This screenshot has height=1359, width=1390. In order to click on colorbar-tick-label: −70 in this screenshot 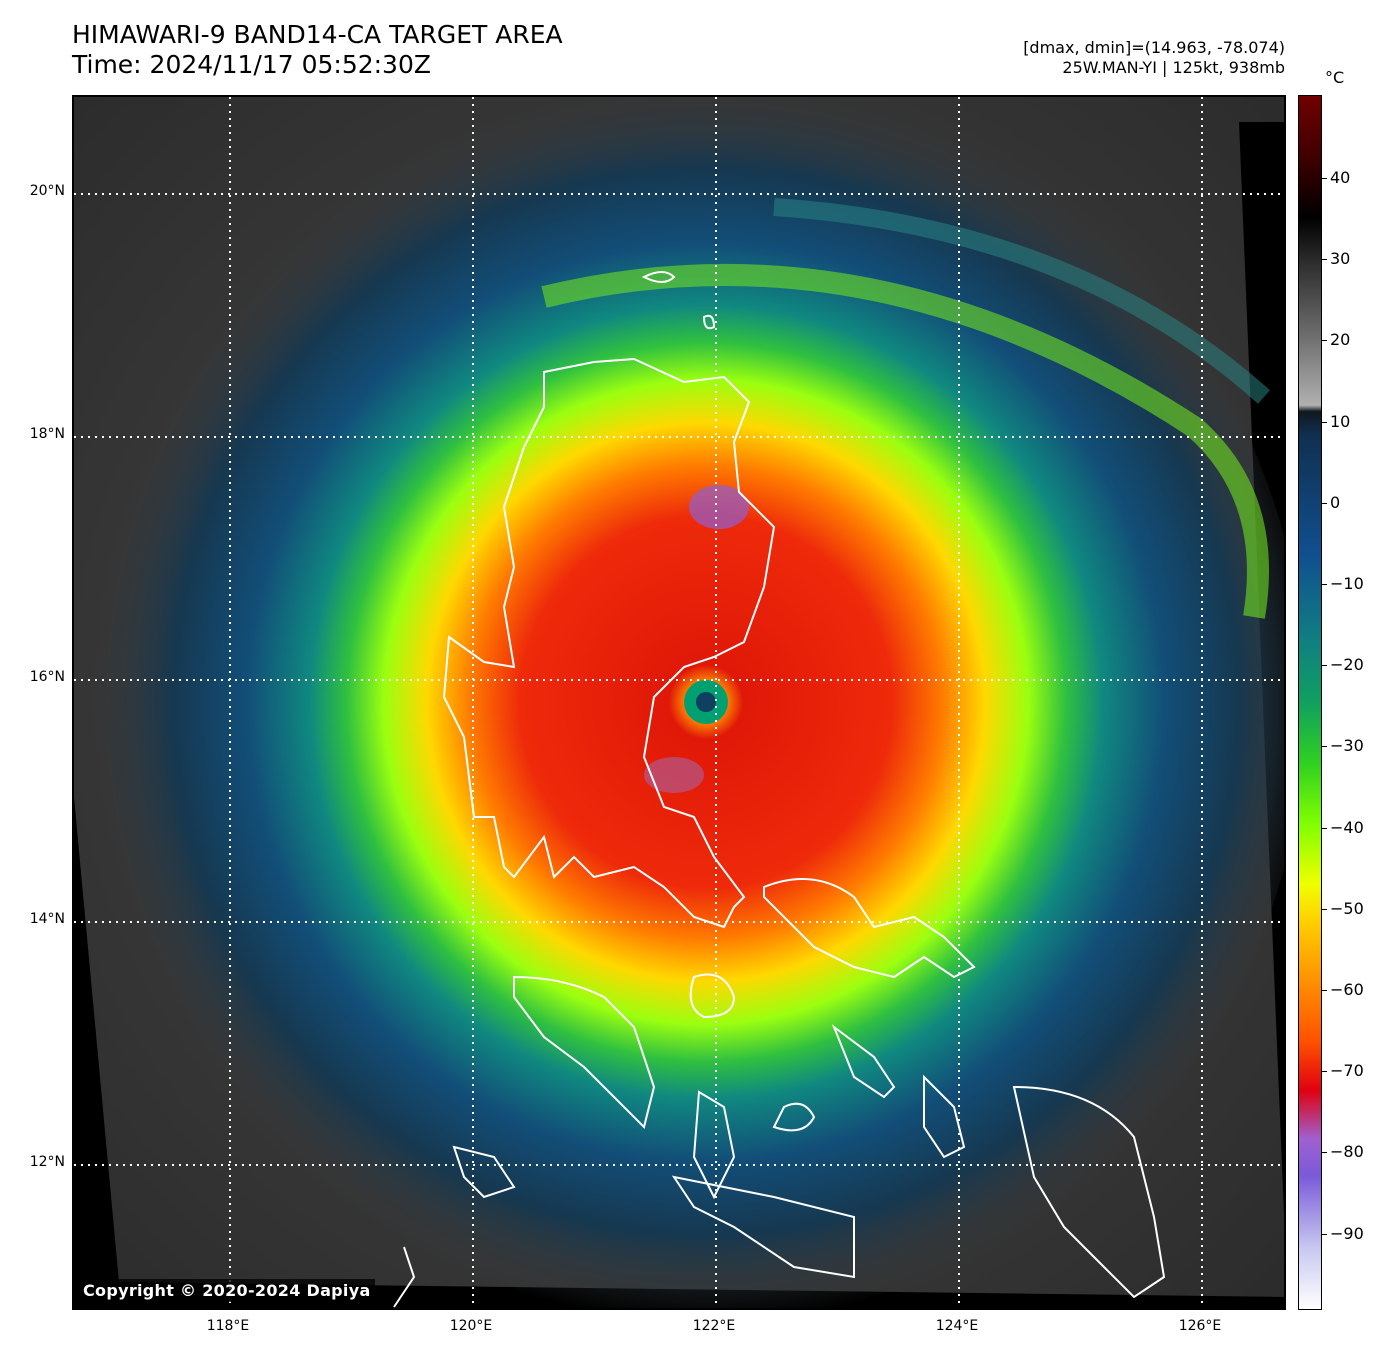, I will do `click(1347, 1071)`.